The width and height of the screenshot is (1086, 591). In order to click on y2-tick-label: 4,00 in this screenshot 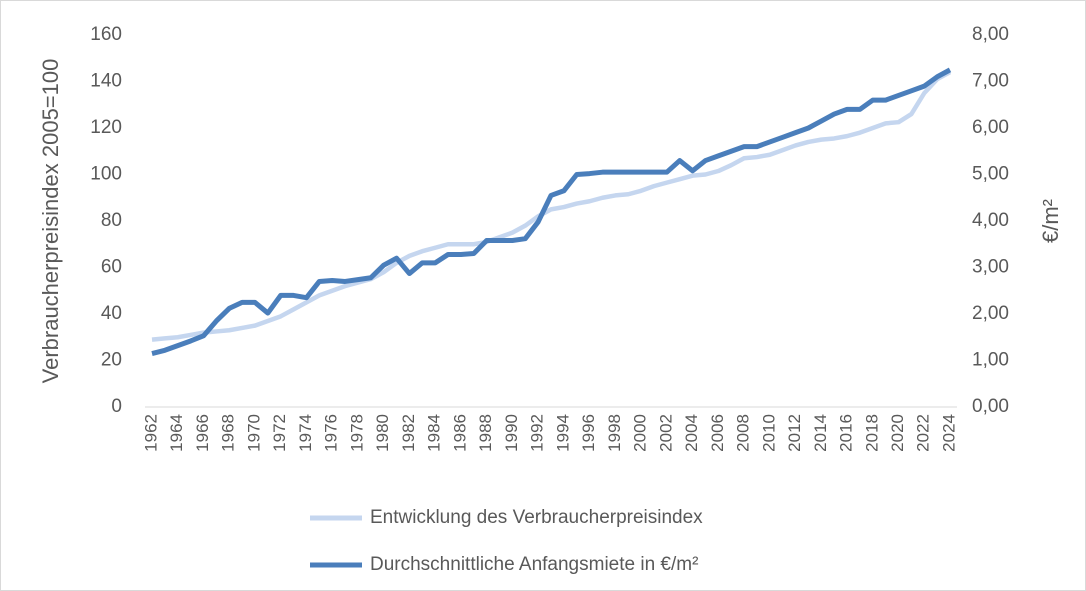, I will do `click(990, 220)`.